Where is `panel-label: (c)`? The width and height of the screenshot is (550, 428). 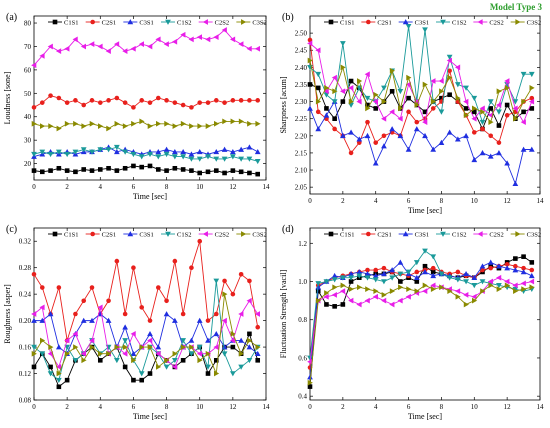
panel-label: (c) is located at coordinates (11, 229).